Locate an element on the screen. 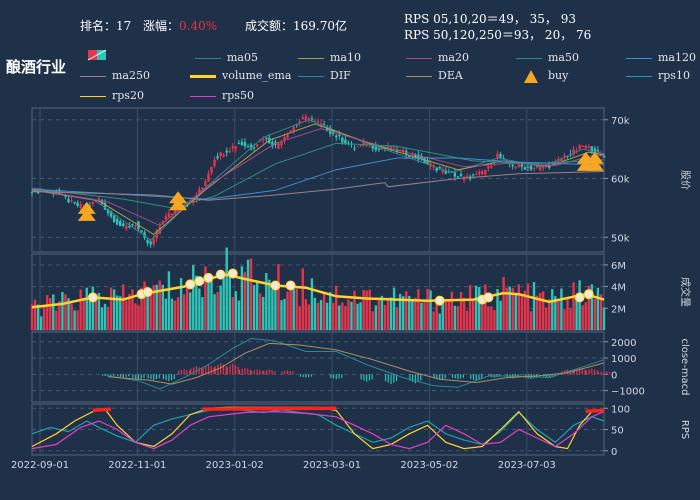 This screenshot has width=700, height=500. y-tick-label-rps: 100 is located at coordinates (620, 409).